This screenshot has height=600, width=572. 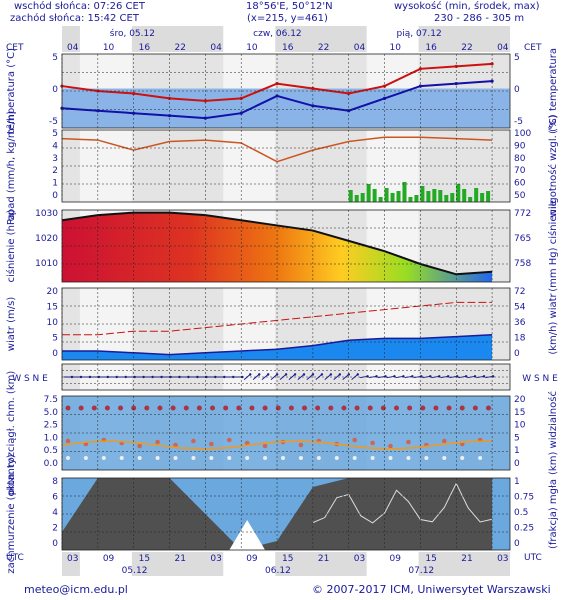 I want to click on top-hour-label: 22, so click(x=466, y=48).